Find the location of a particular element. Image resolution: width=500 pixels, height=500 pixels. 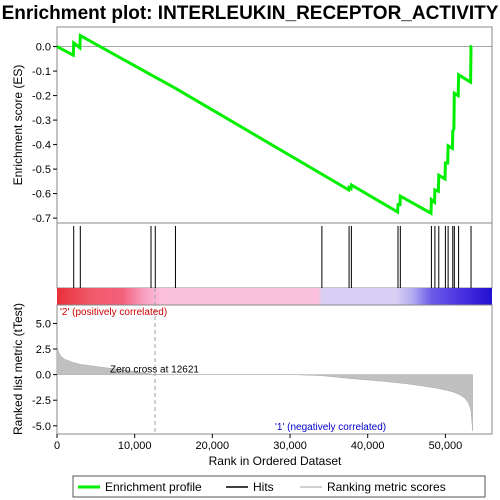

metric-y-axis: 5.0 2.5 0.0 -2.5 -5.0 is located at coordinates (44, 375).